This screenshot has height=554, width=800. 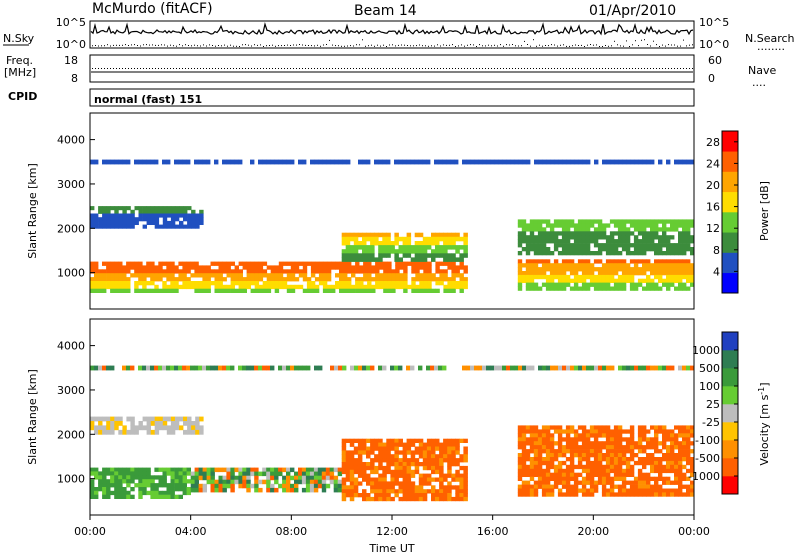 What do you see at coordinates (730, 413) in the screenshot?
I see `colorbar-frame` at bounding box center [730, 413].